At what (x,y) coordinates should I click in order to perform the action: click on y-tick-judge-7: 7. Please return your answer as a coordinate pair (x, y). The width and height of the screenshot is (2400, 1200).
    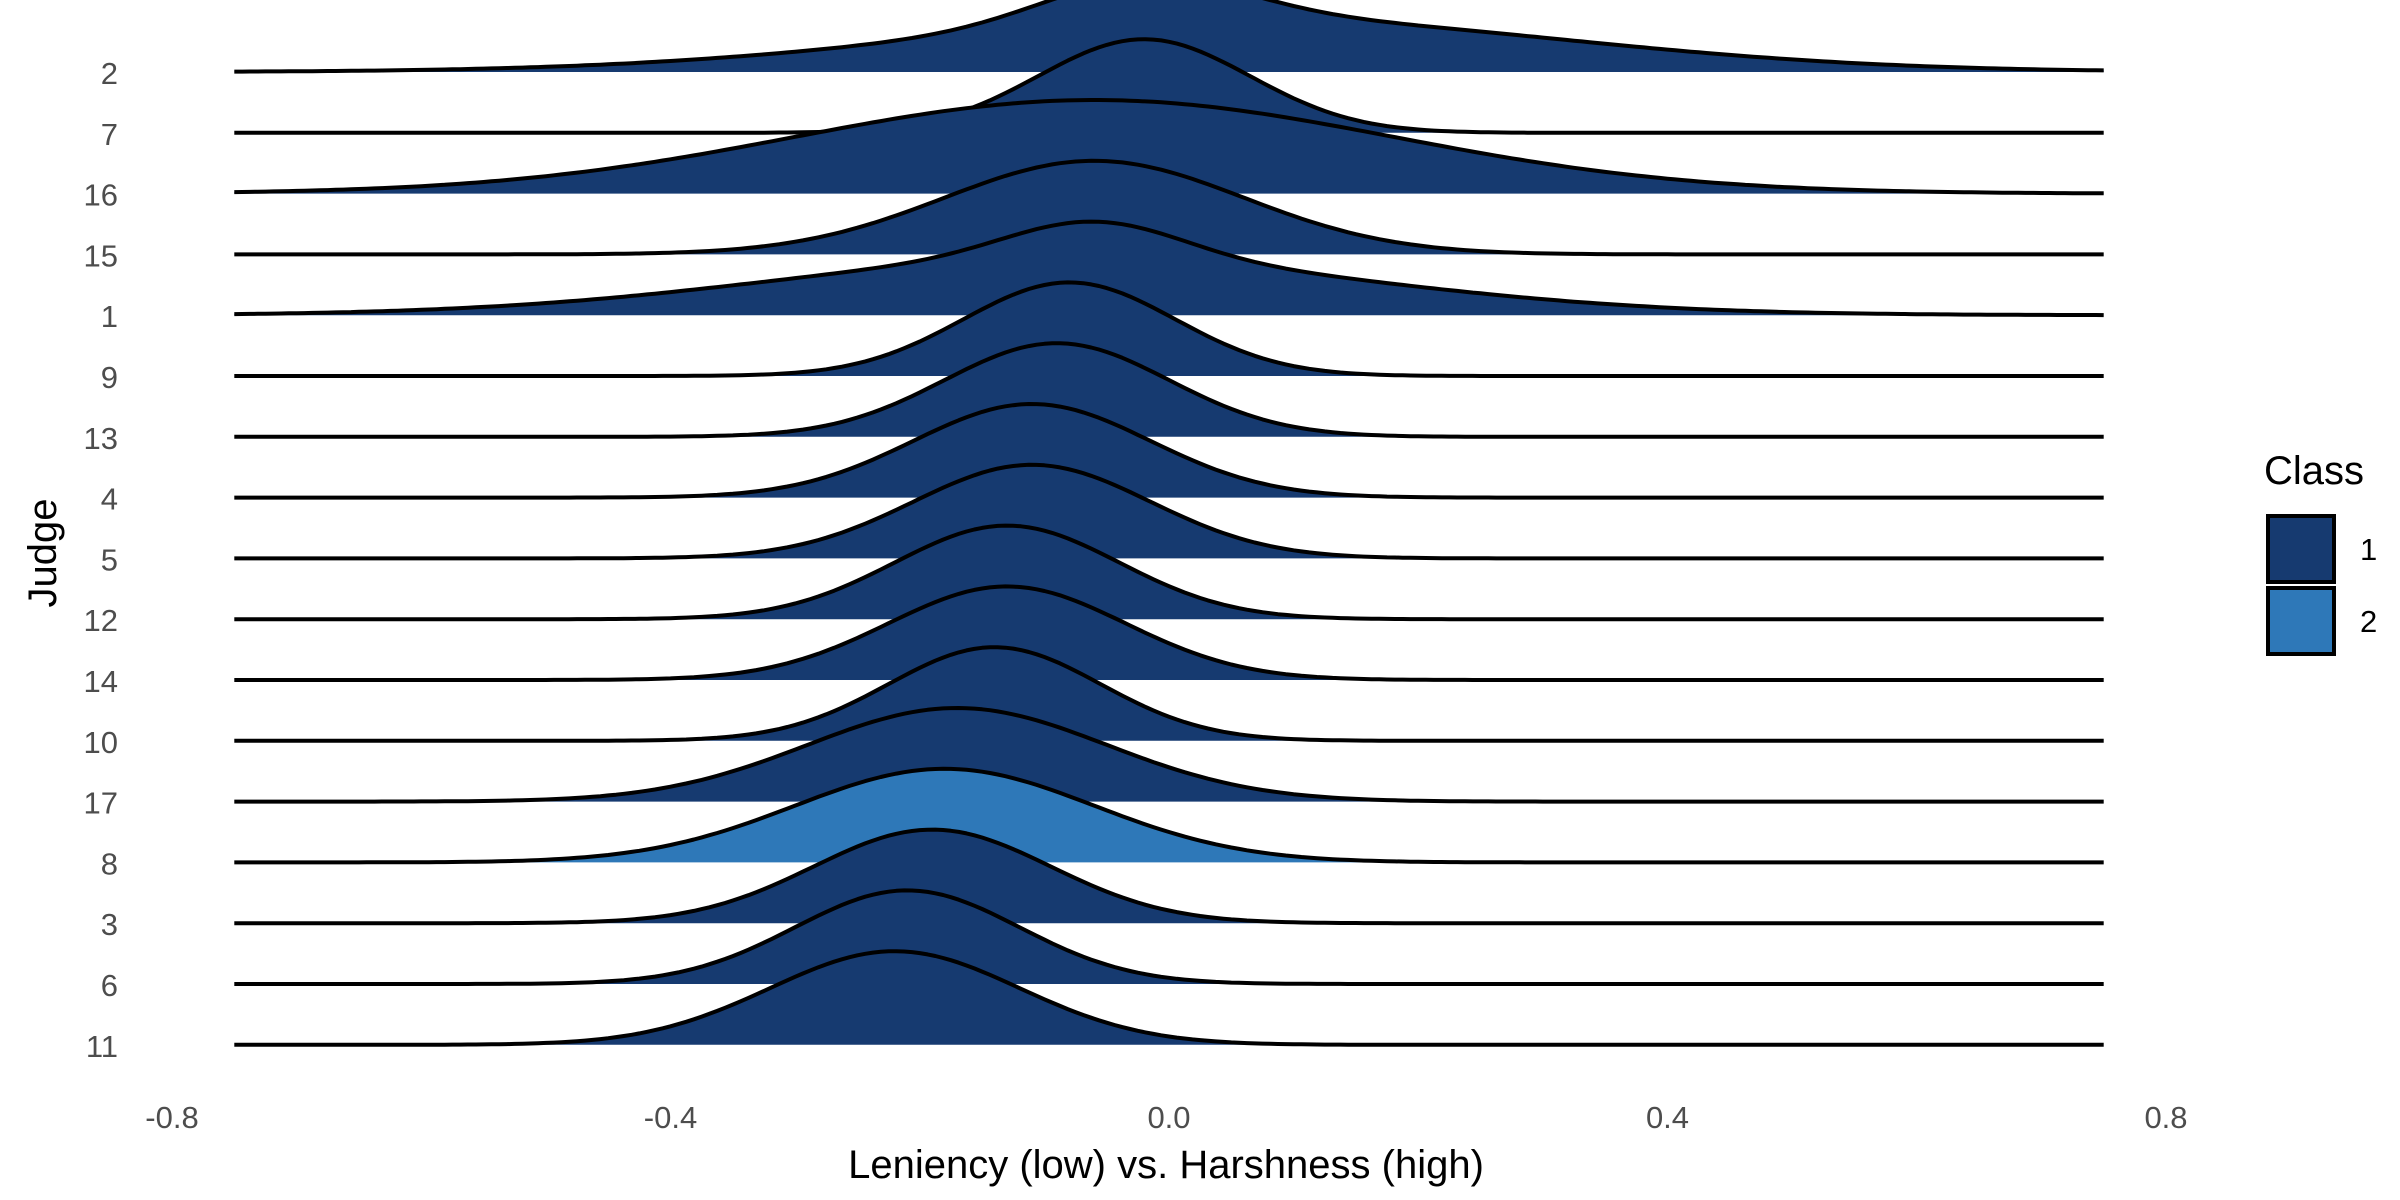
    Looking at the image, I should click on (109, 134).